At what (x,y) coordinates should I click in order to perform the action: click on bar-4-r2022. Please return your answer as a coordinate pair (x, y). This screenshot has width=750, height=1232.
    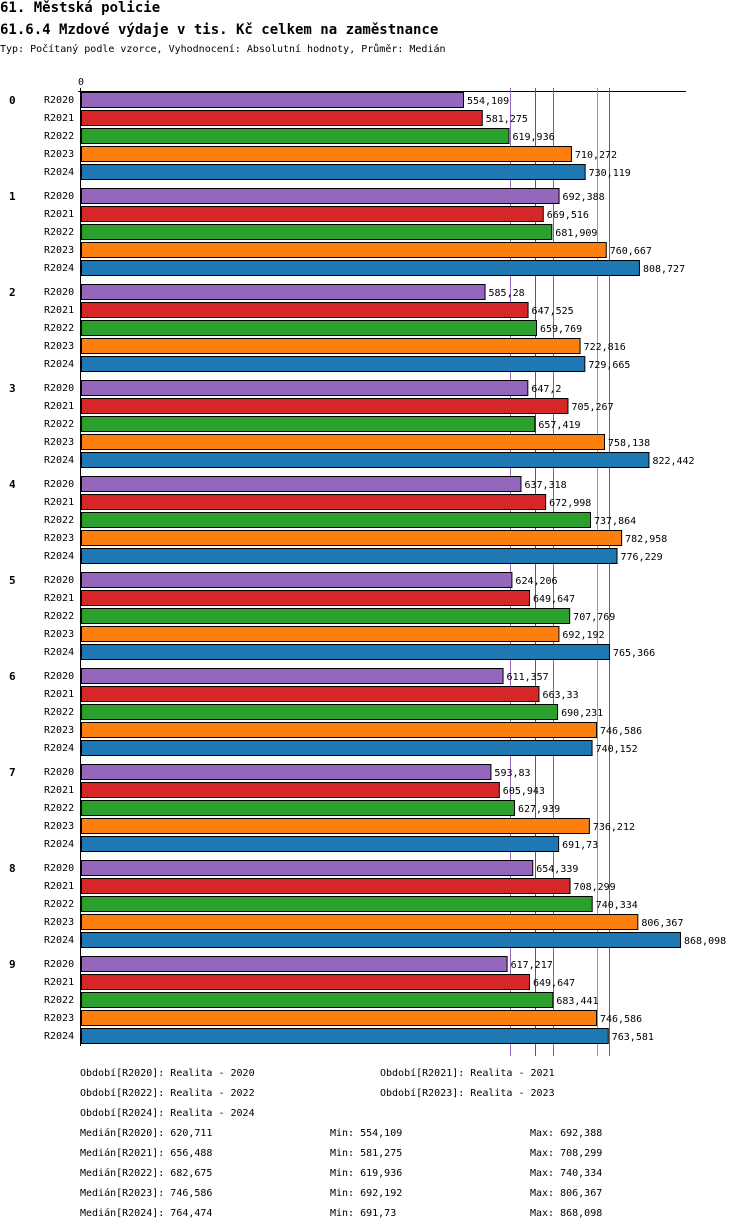
    Looking at the image, I should click on (336, 520).